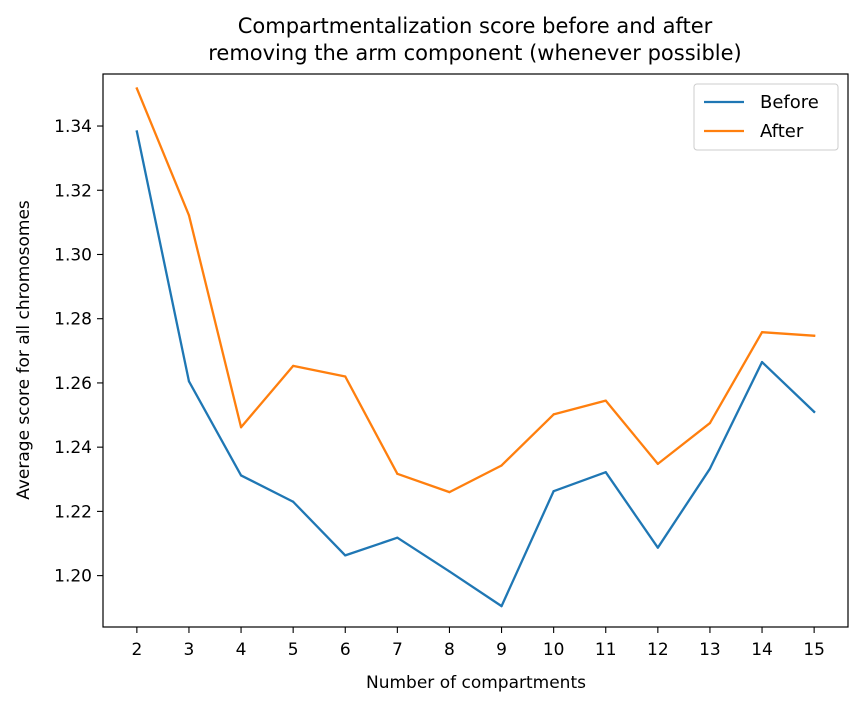  Describe the element at coordinates (136, 650) in the screenshot. I see `x-tick-label: 2` at that location.